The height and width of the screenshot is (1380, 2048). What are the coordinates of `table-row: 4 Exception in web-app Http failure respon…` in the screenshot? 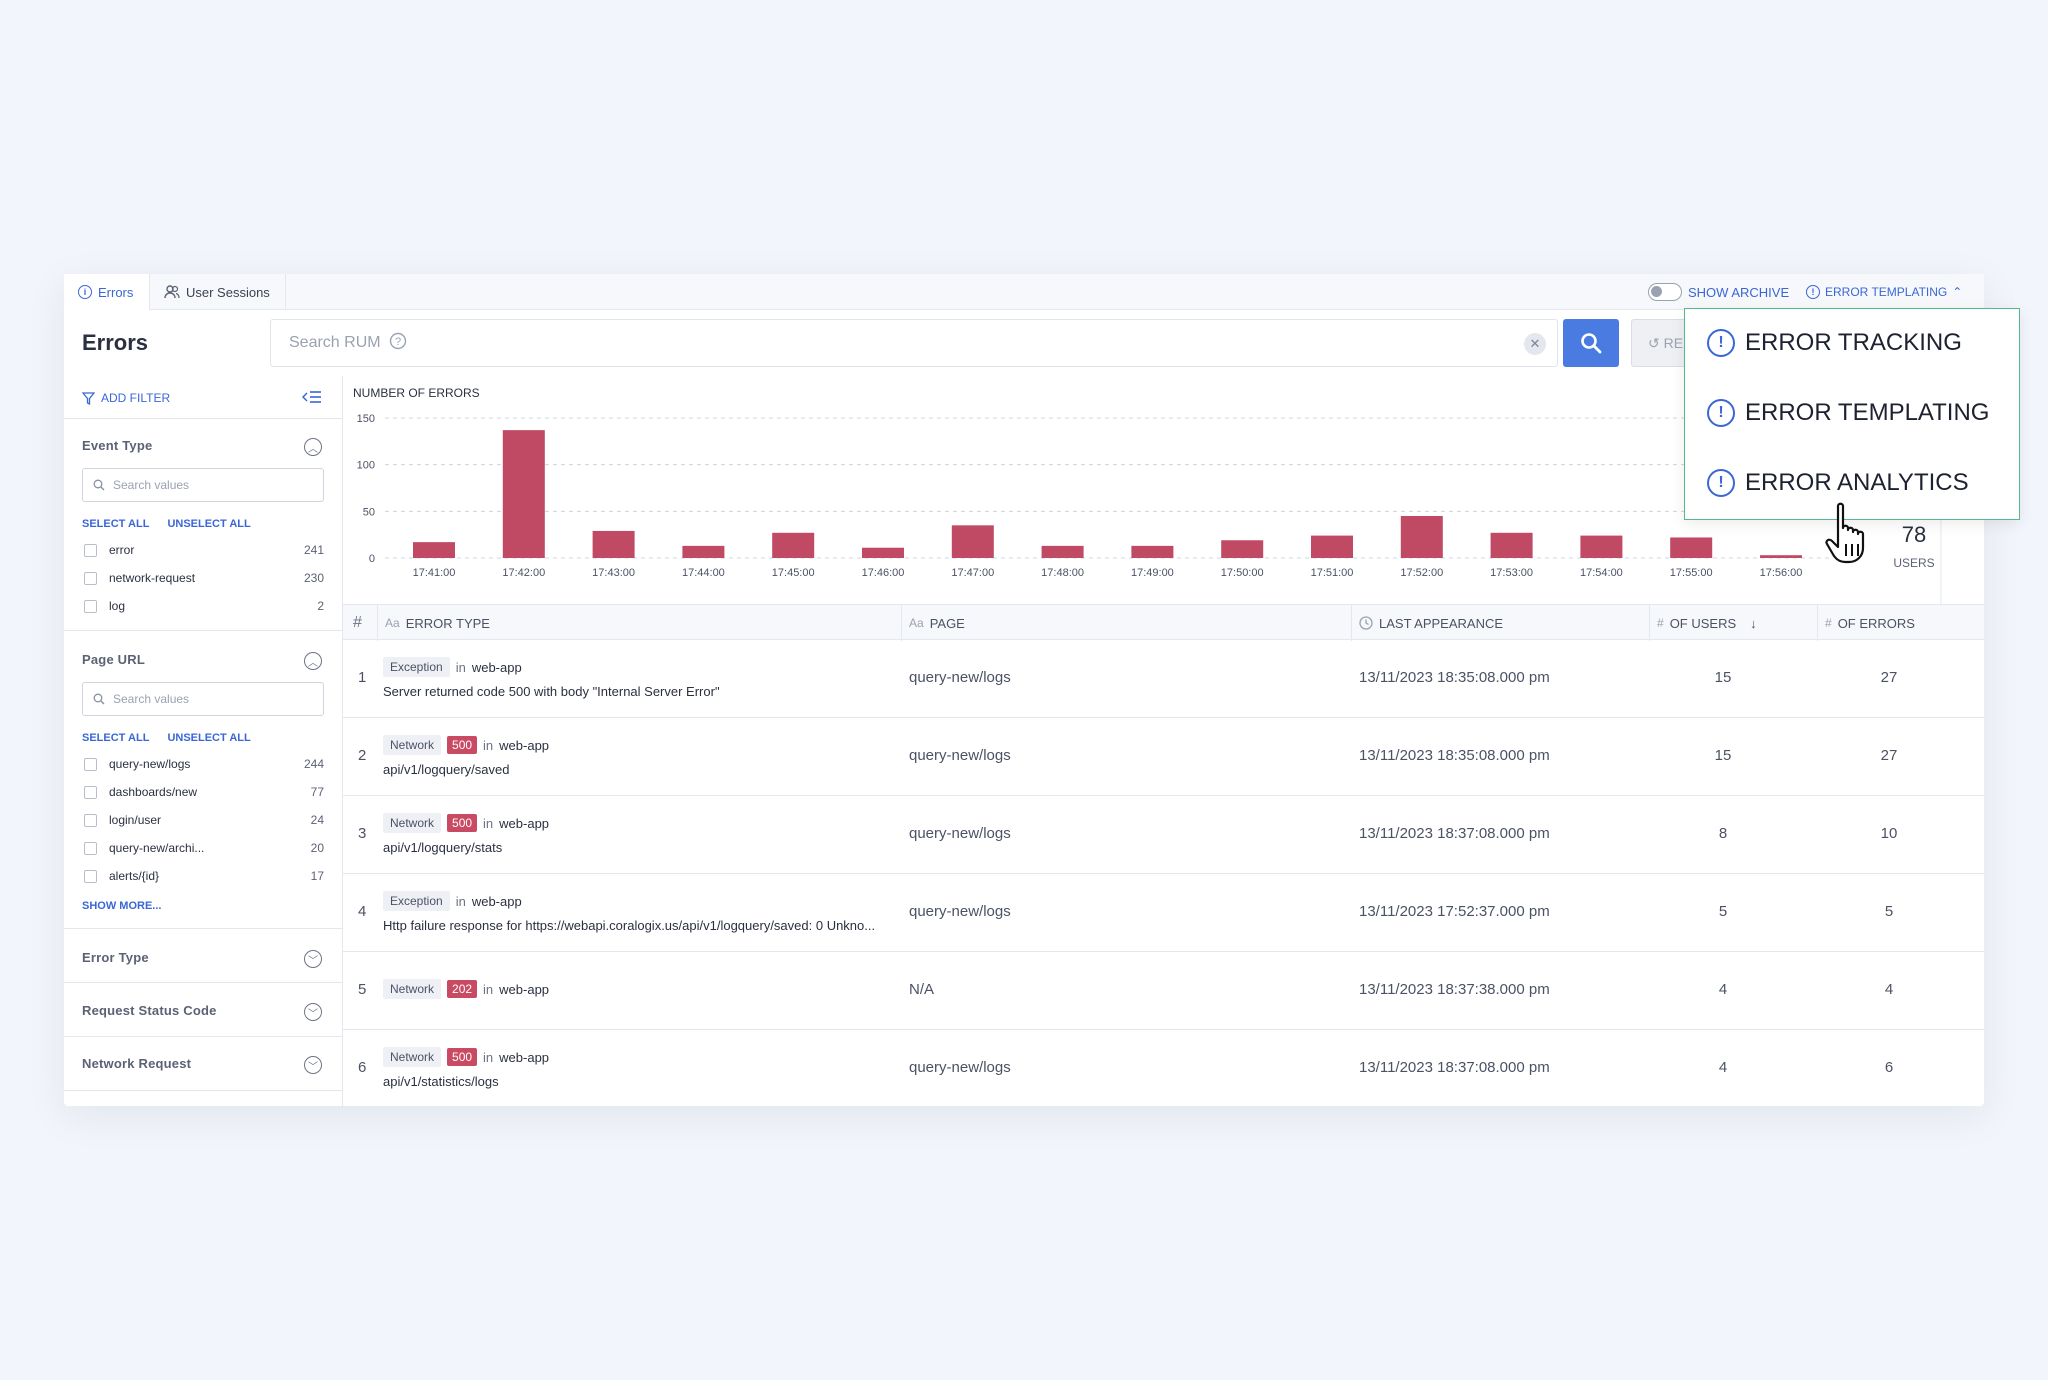 It's located at (1163, 913).